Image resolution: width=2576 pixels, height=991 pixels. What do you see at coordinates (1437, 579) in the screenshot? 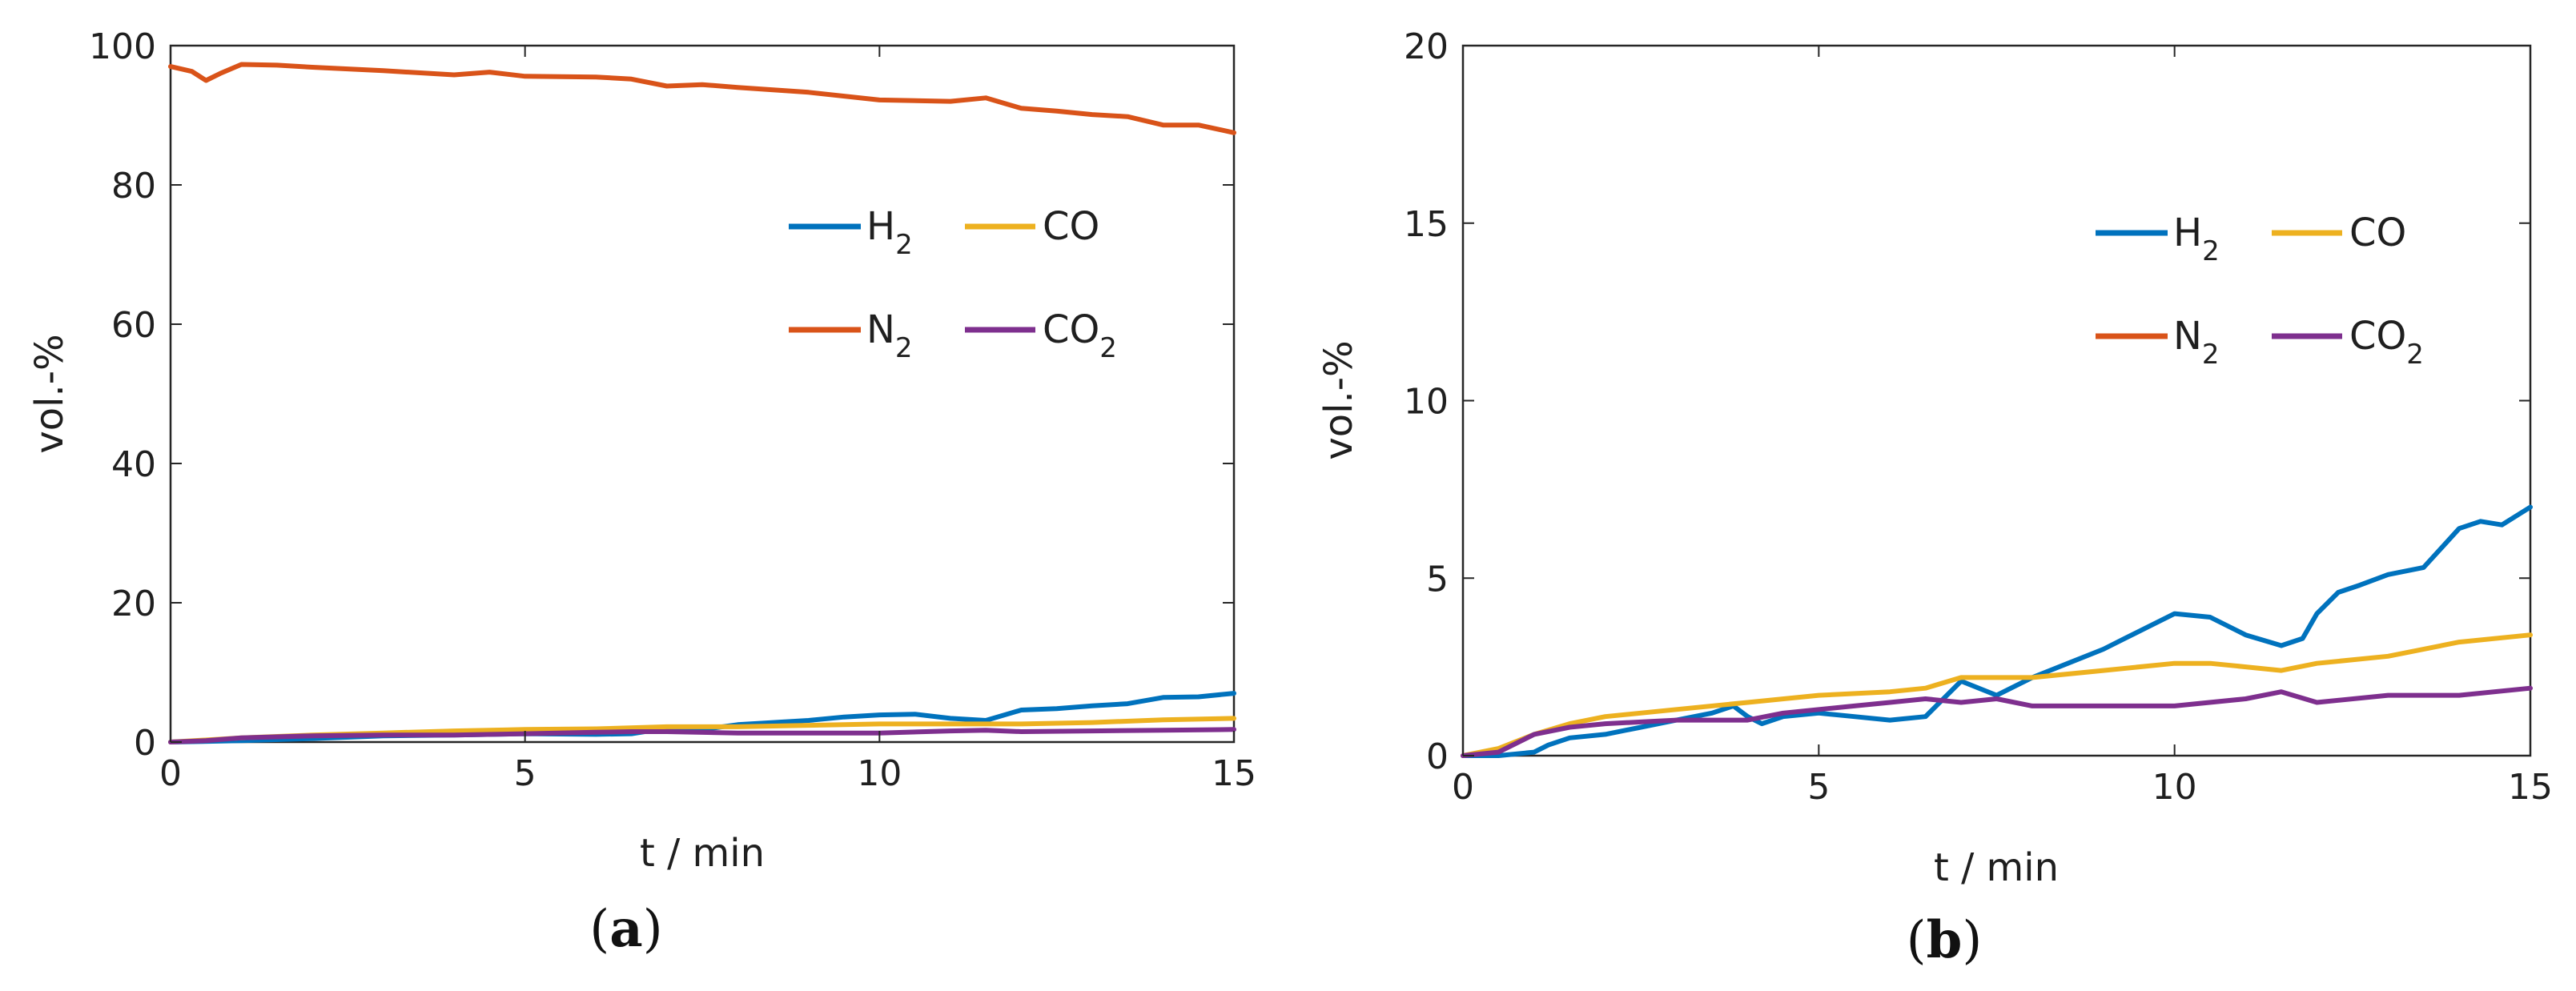
I see `y-tick-label: 5` at bounding box center [1437, 579].